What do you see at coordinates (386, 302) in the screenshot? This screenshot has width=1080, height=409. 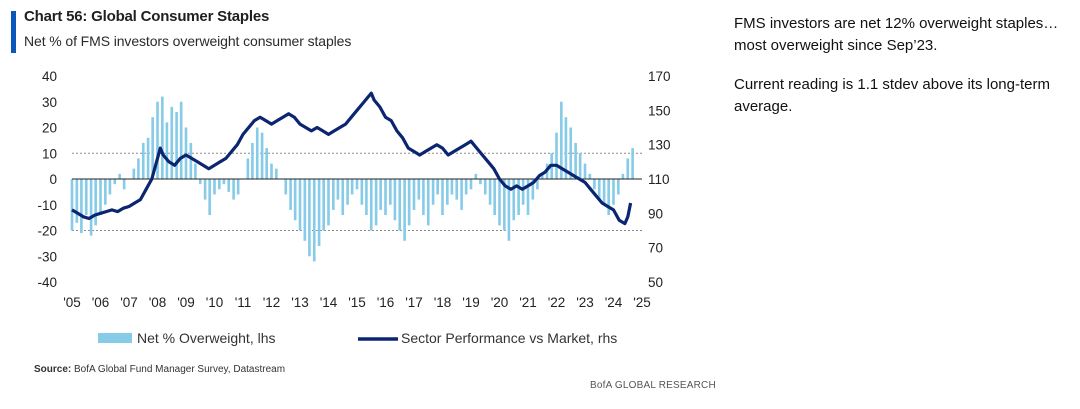 I see `x-tick-11: '16` at bounding box center [386, 302].